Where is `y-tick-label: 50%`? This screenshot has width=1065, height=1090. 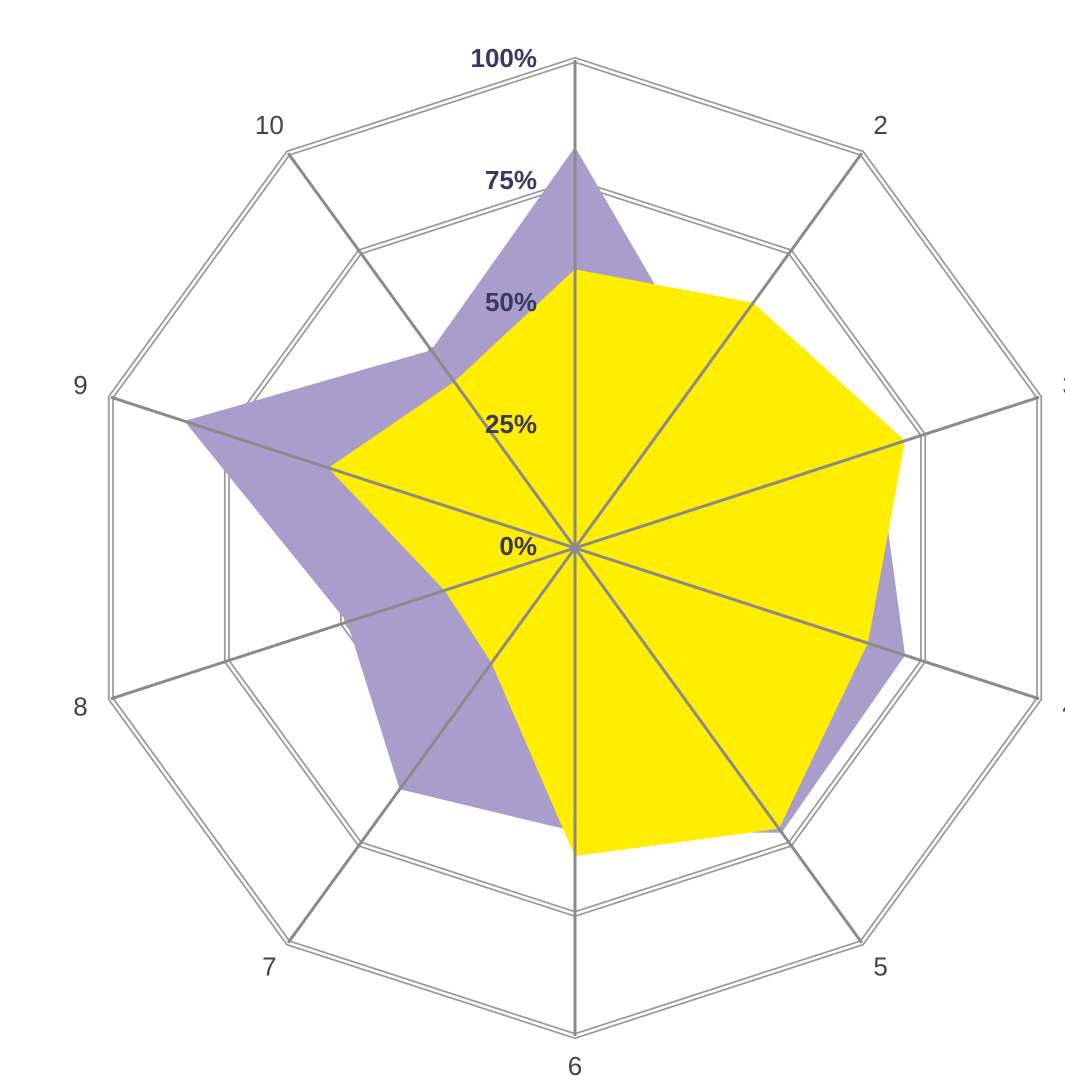 y-tick-label: 50% is located at coordinates (511, 302).